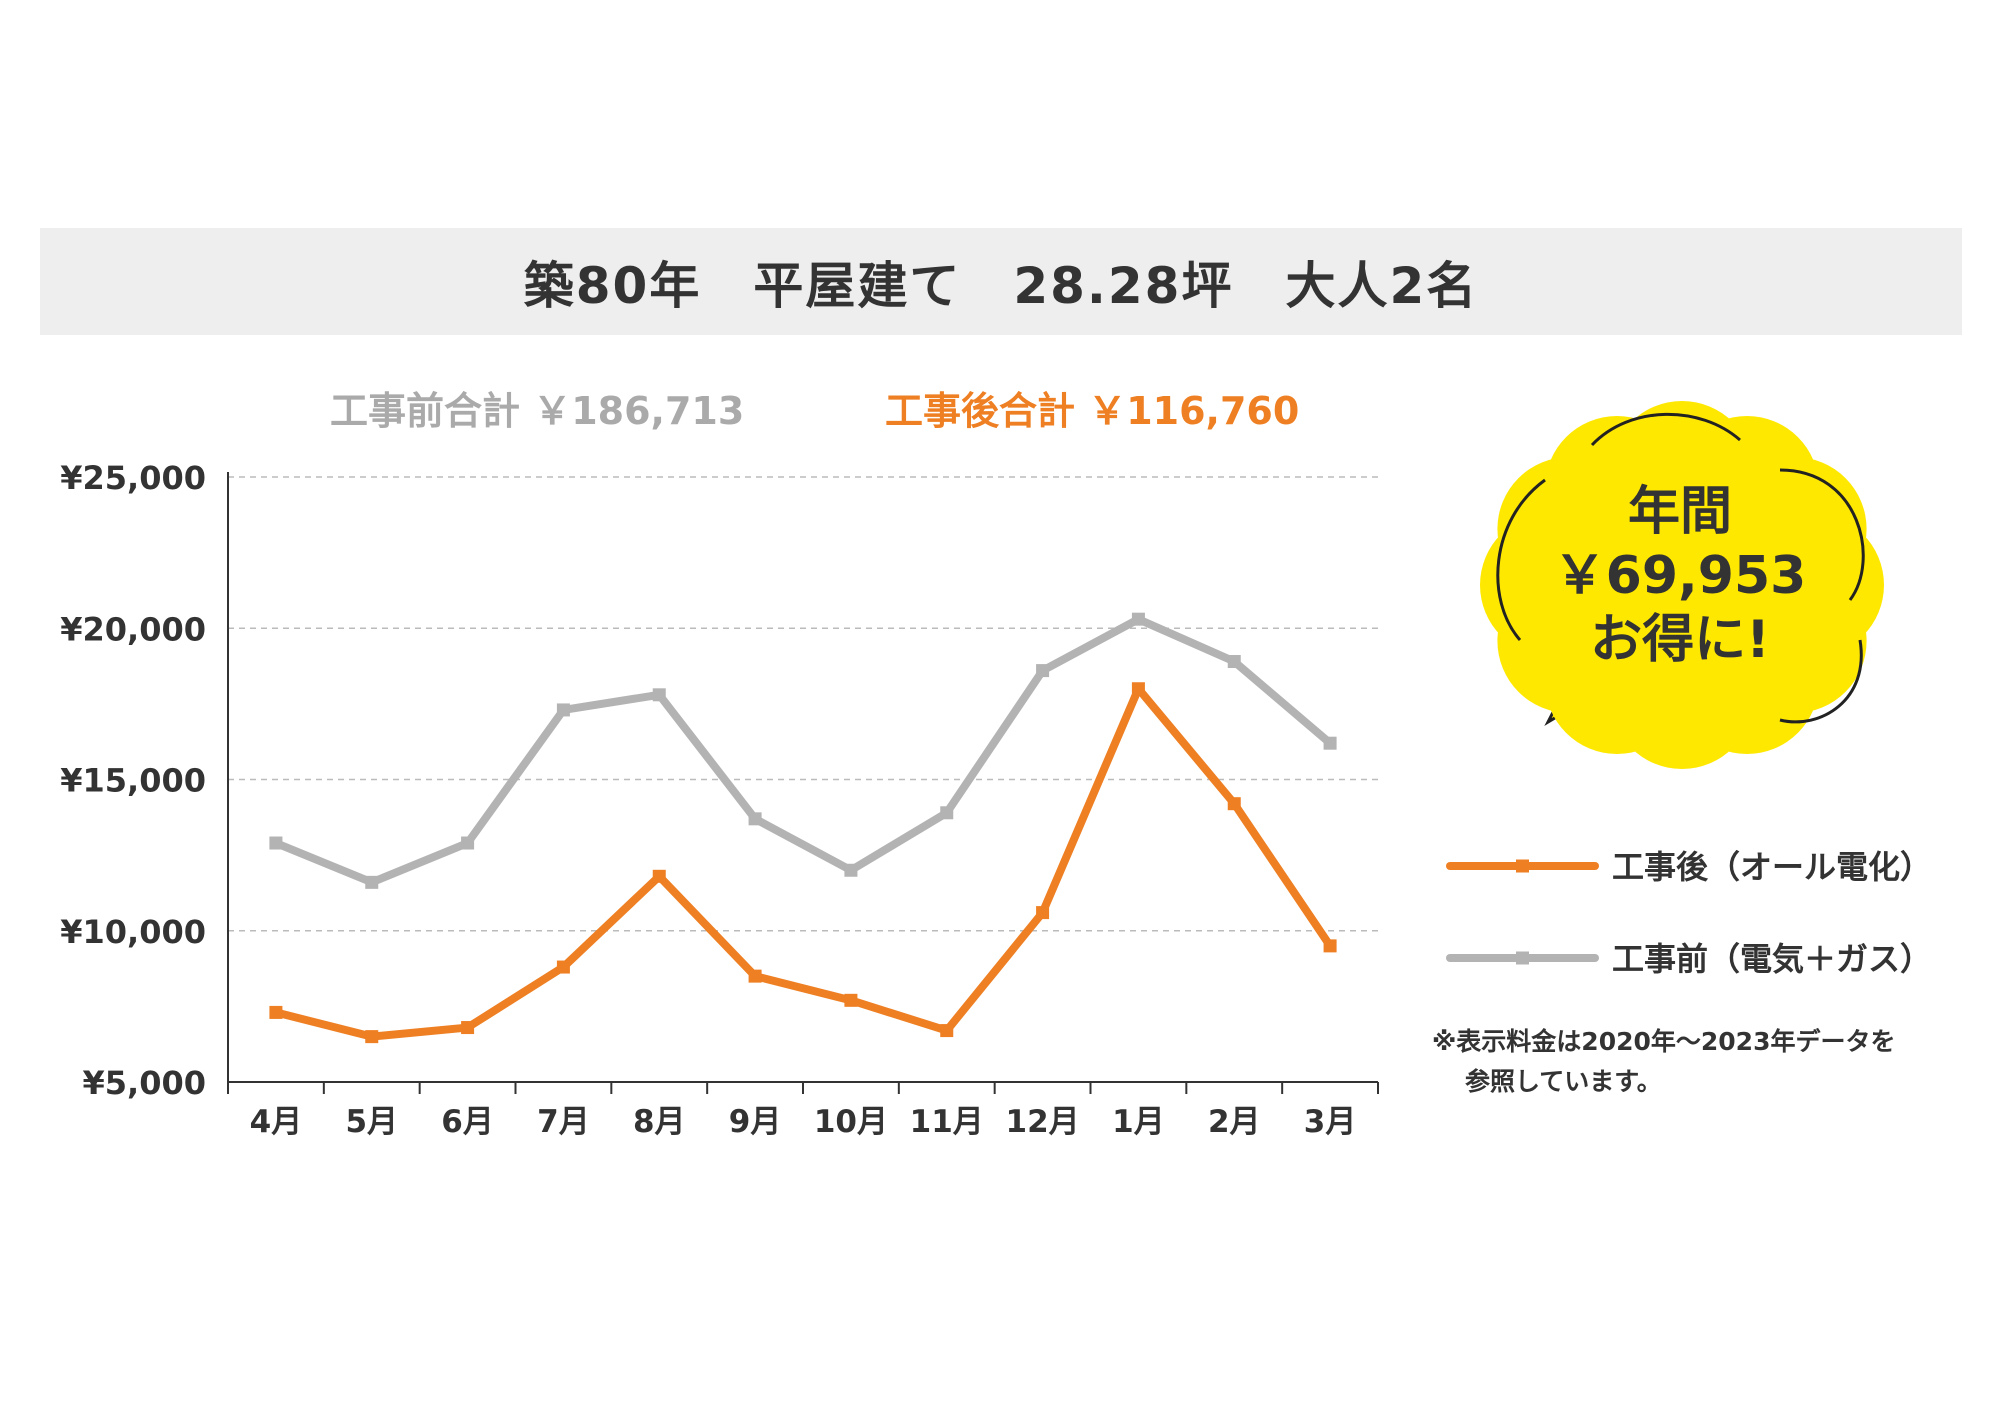 This screenshot has height=1401, width=2000. I want to click on x-tick-label: 6月, so click(467, 1122).